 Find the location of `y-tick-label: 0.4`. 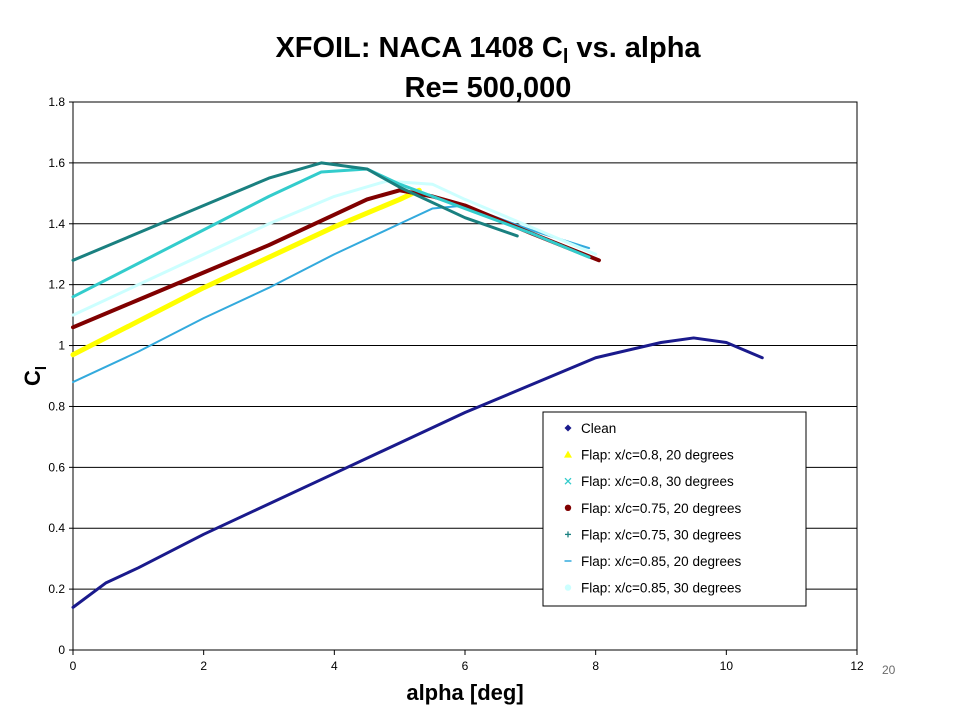

y-tick-label: 0.4 is located at coordinates (56, 528).